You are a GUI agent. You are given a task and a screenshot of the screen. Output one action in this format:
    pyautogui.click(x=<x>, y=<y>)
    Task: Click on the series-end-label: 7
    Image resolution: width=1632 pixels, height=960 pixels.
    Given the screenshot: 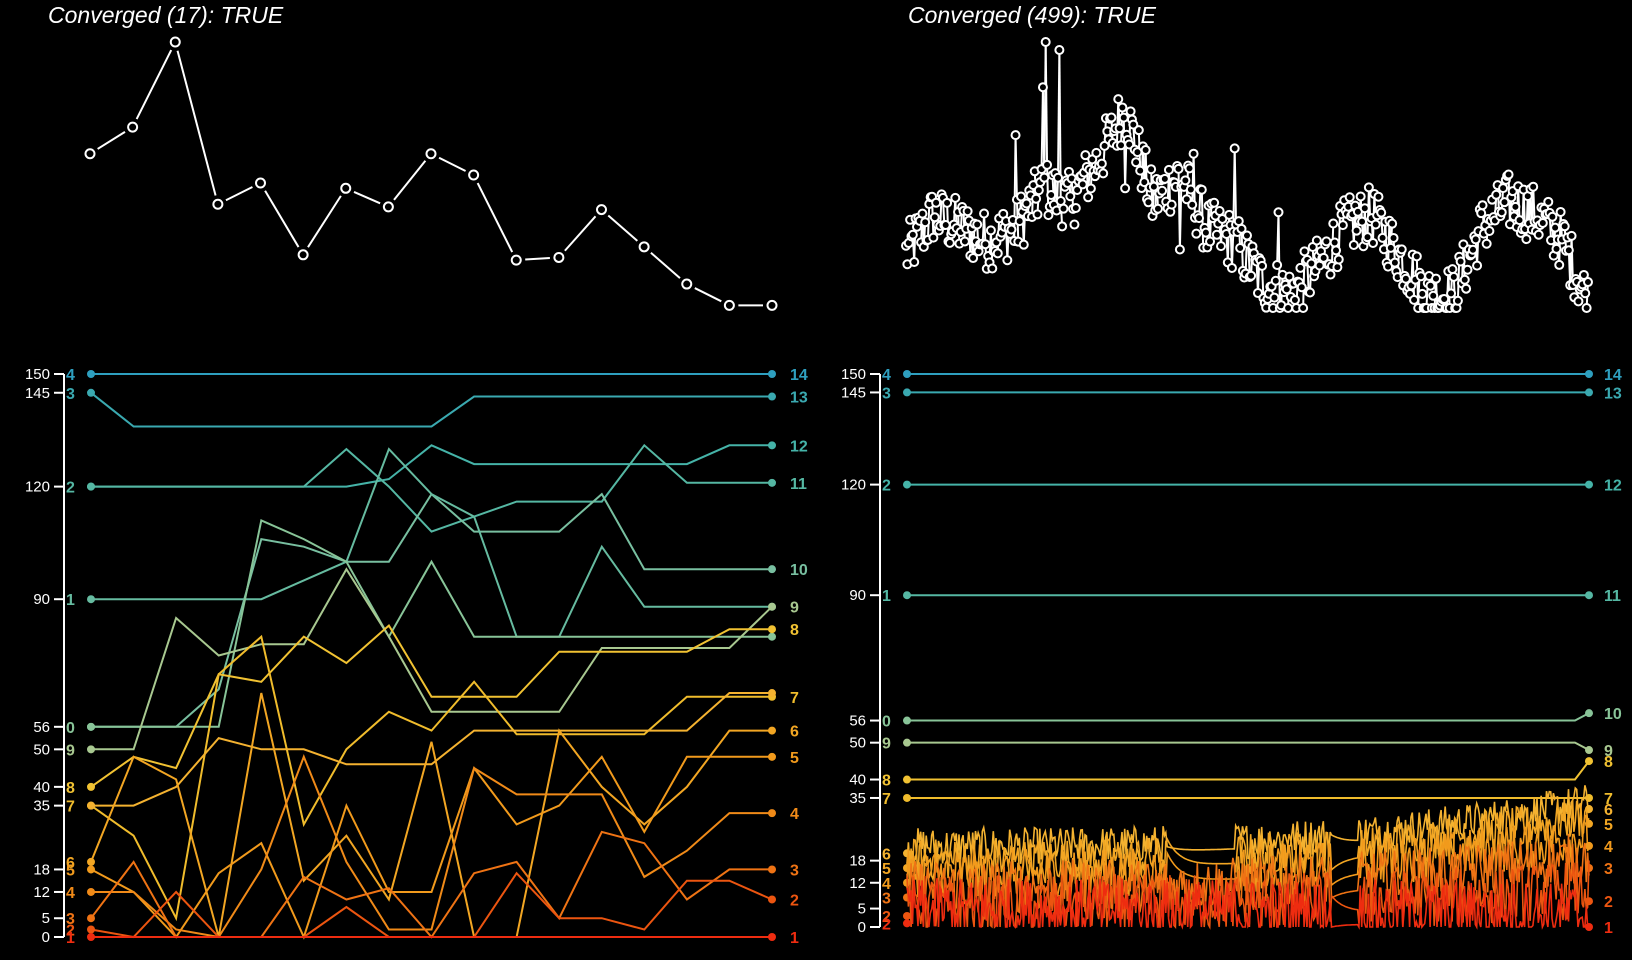 What is the action you would take?
    pyautogui.click(x=794, y=698)
    